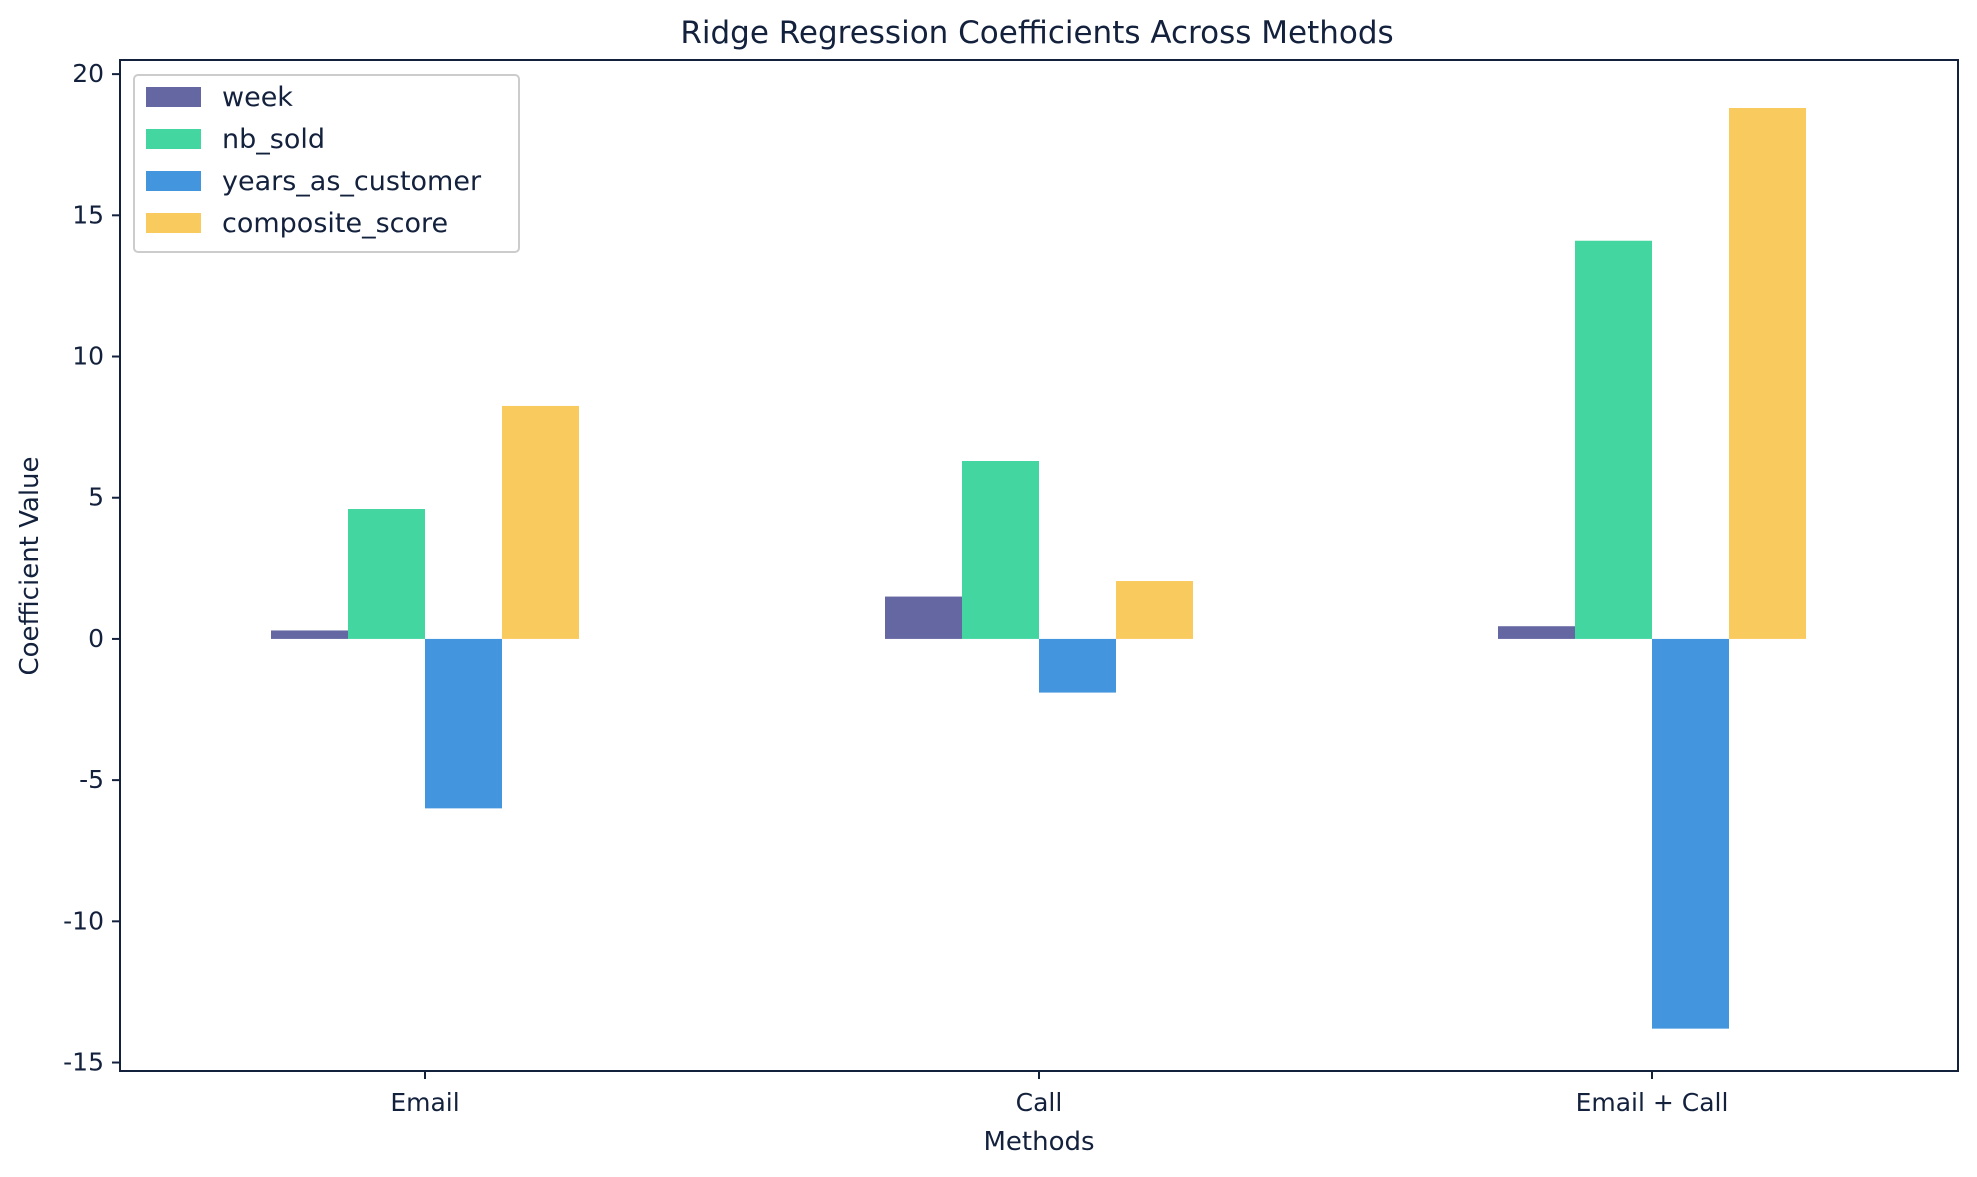 This screenshot has width=1977, height=1177. What do you see at coordinates (1613, 439) in the screenshot?
I see `bar-nb_sold-email-call` at bounding box center [1613, 439].